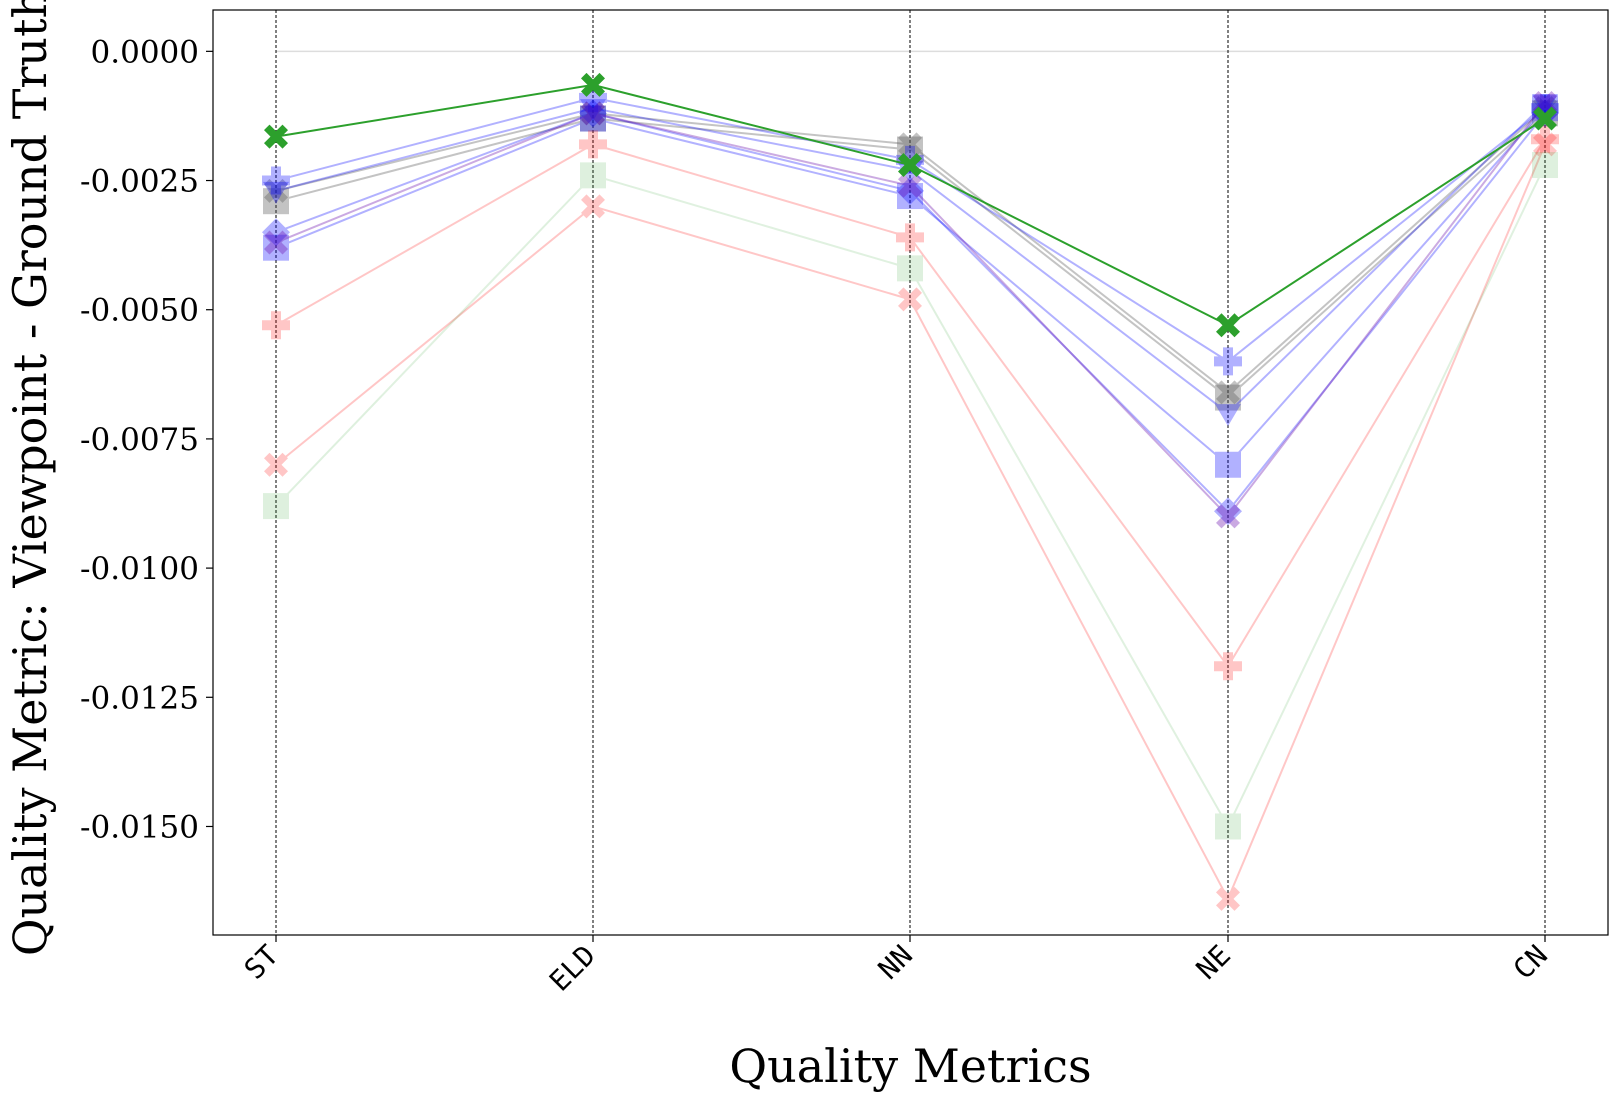  Describe the element at coordinates (910, 165) in the screenshot. I see `series-0-point-nn` at that location.